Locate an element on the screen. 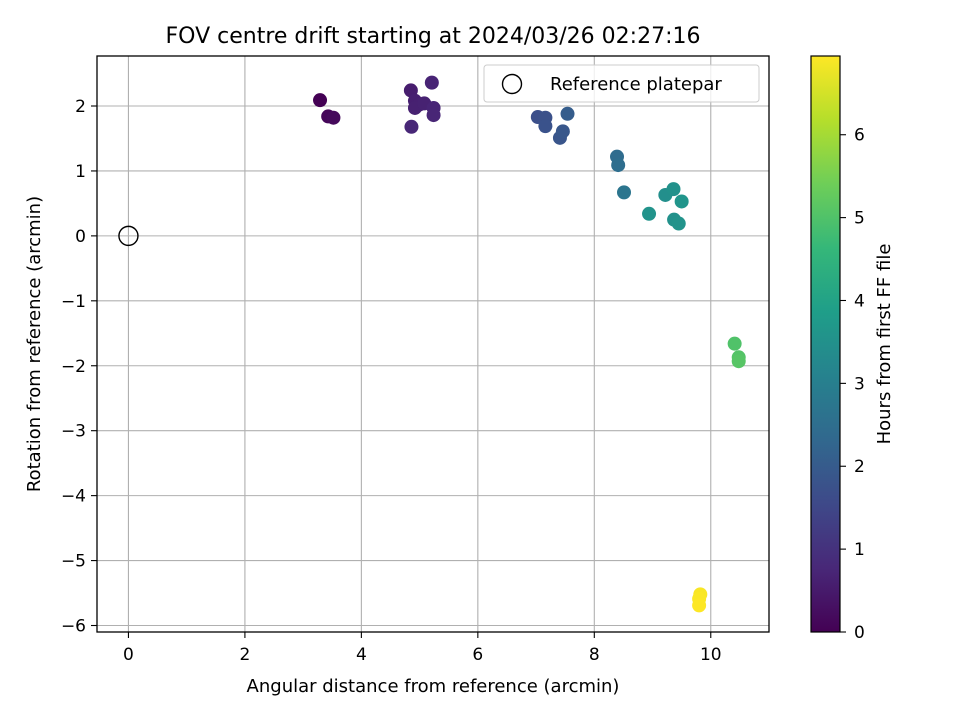 This screenshot has height=720, width=960. x-tick-label: 4 is located at coordinates (361, 655).